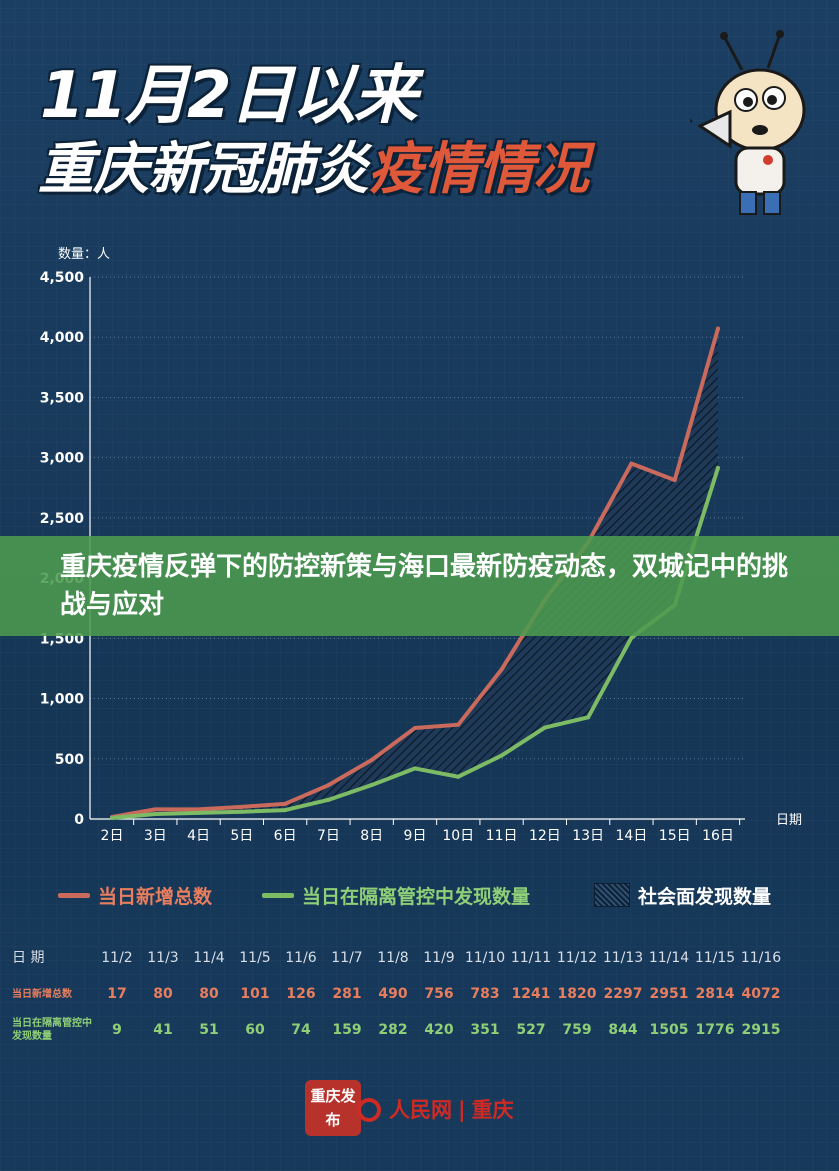  I want to click on x-tick-labels: 2日 3日 4日 5日 6日 7日 8日 9日 10日 11日 12日 13日 14日 15日 16日, so click(417, 836).